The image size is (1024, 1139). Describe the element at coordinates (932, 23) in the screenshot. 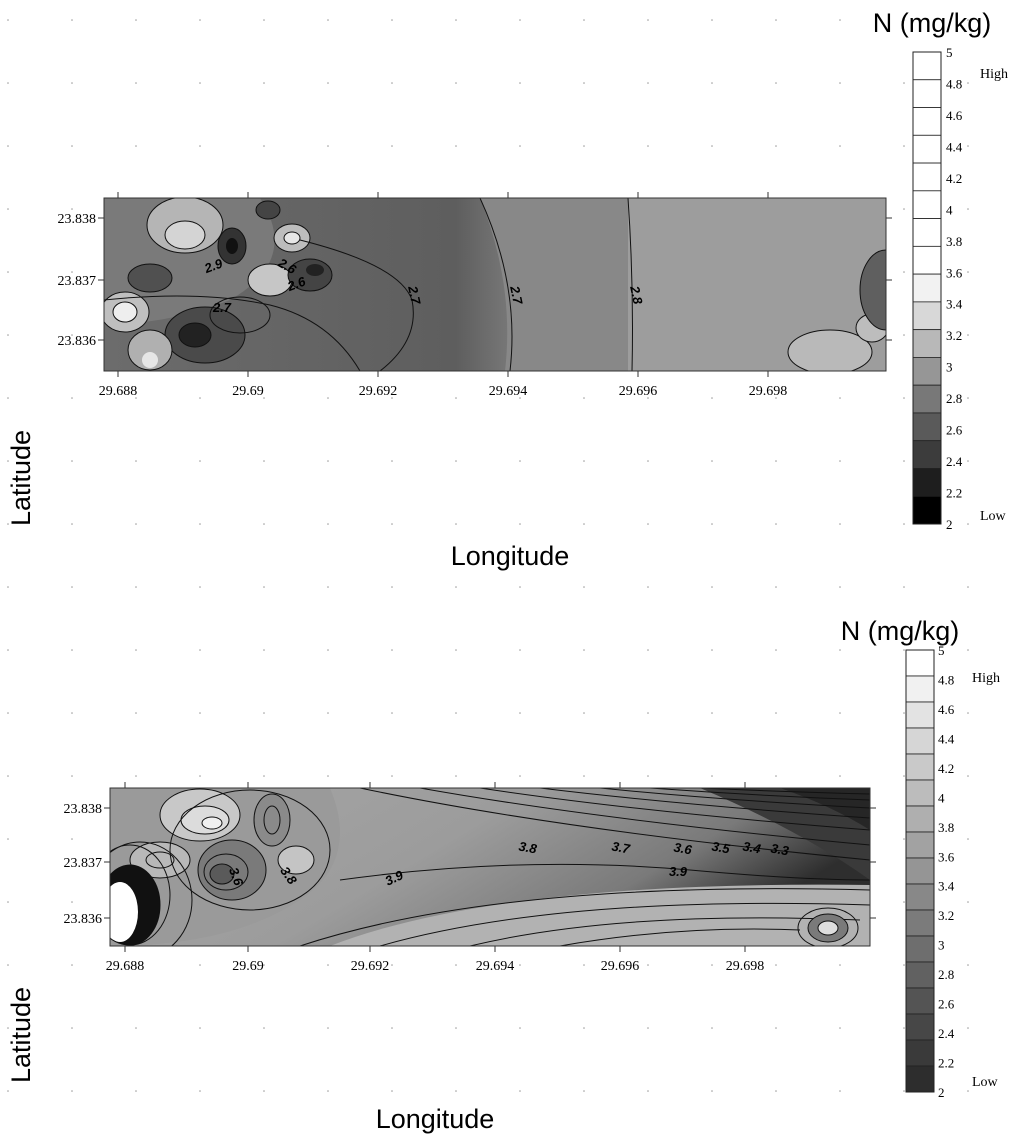

I see `map-1-legend-title: N (mg/kg)` at that location.